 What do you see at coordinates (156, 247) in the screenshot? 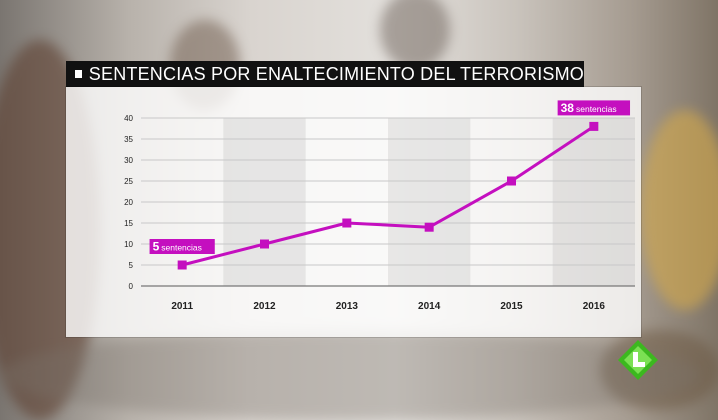
I see `annotation-number: 5` at bounding box center [156, 247].